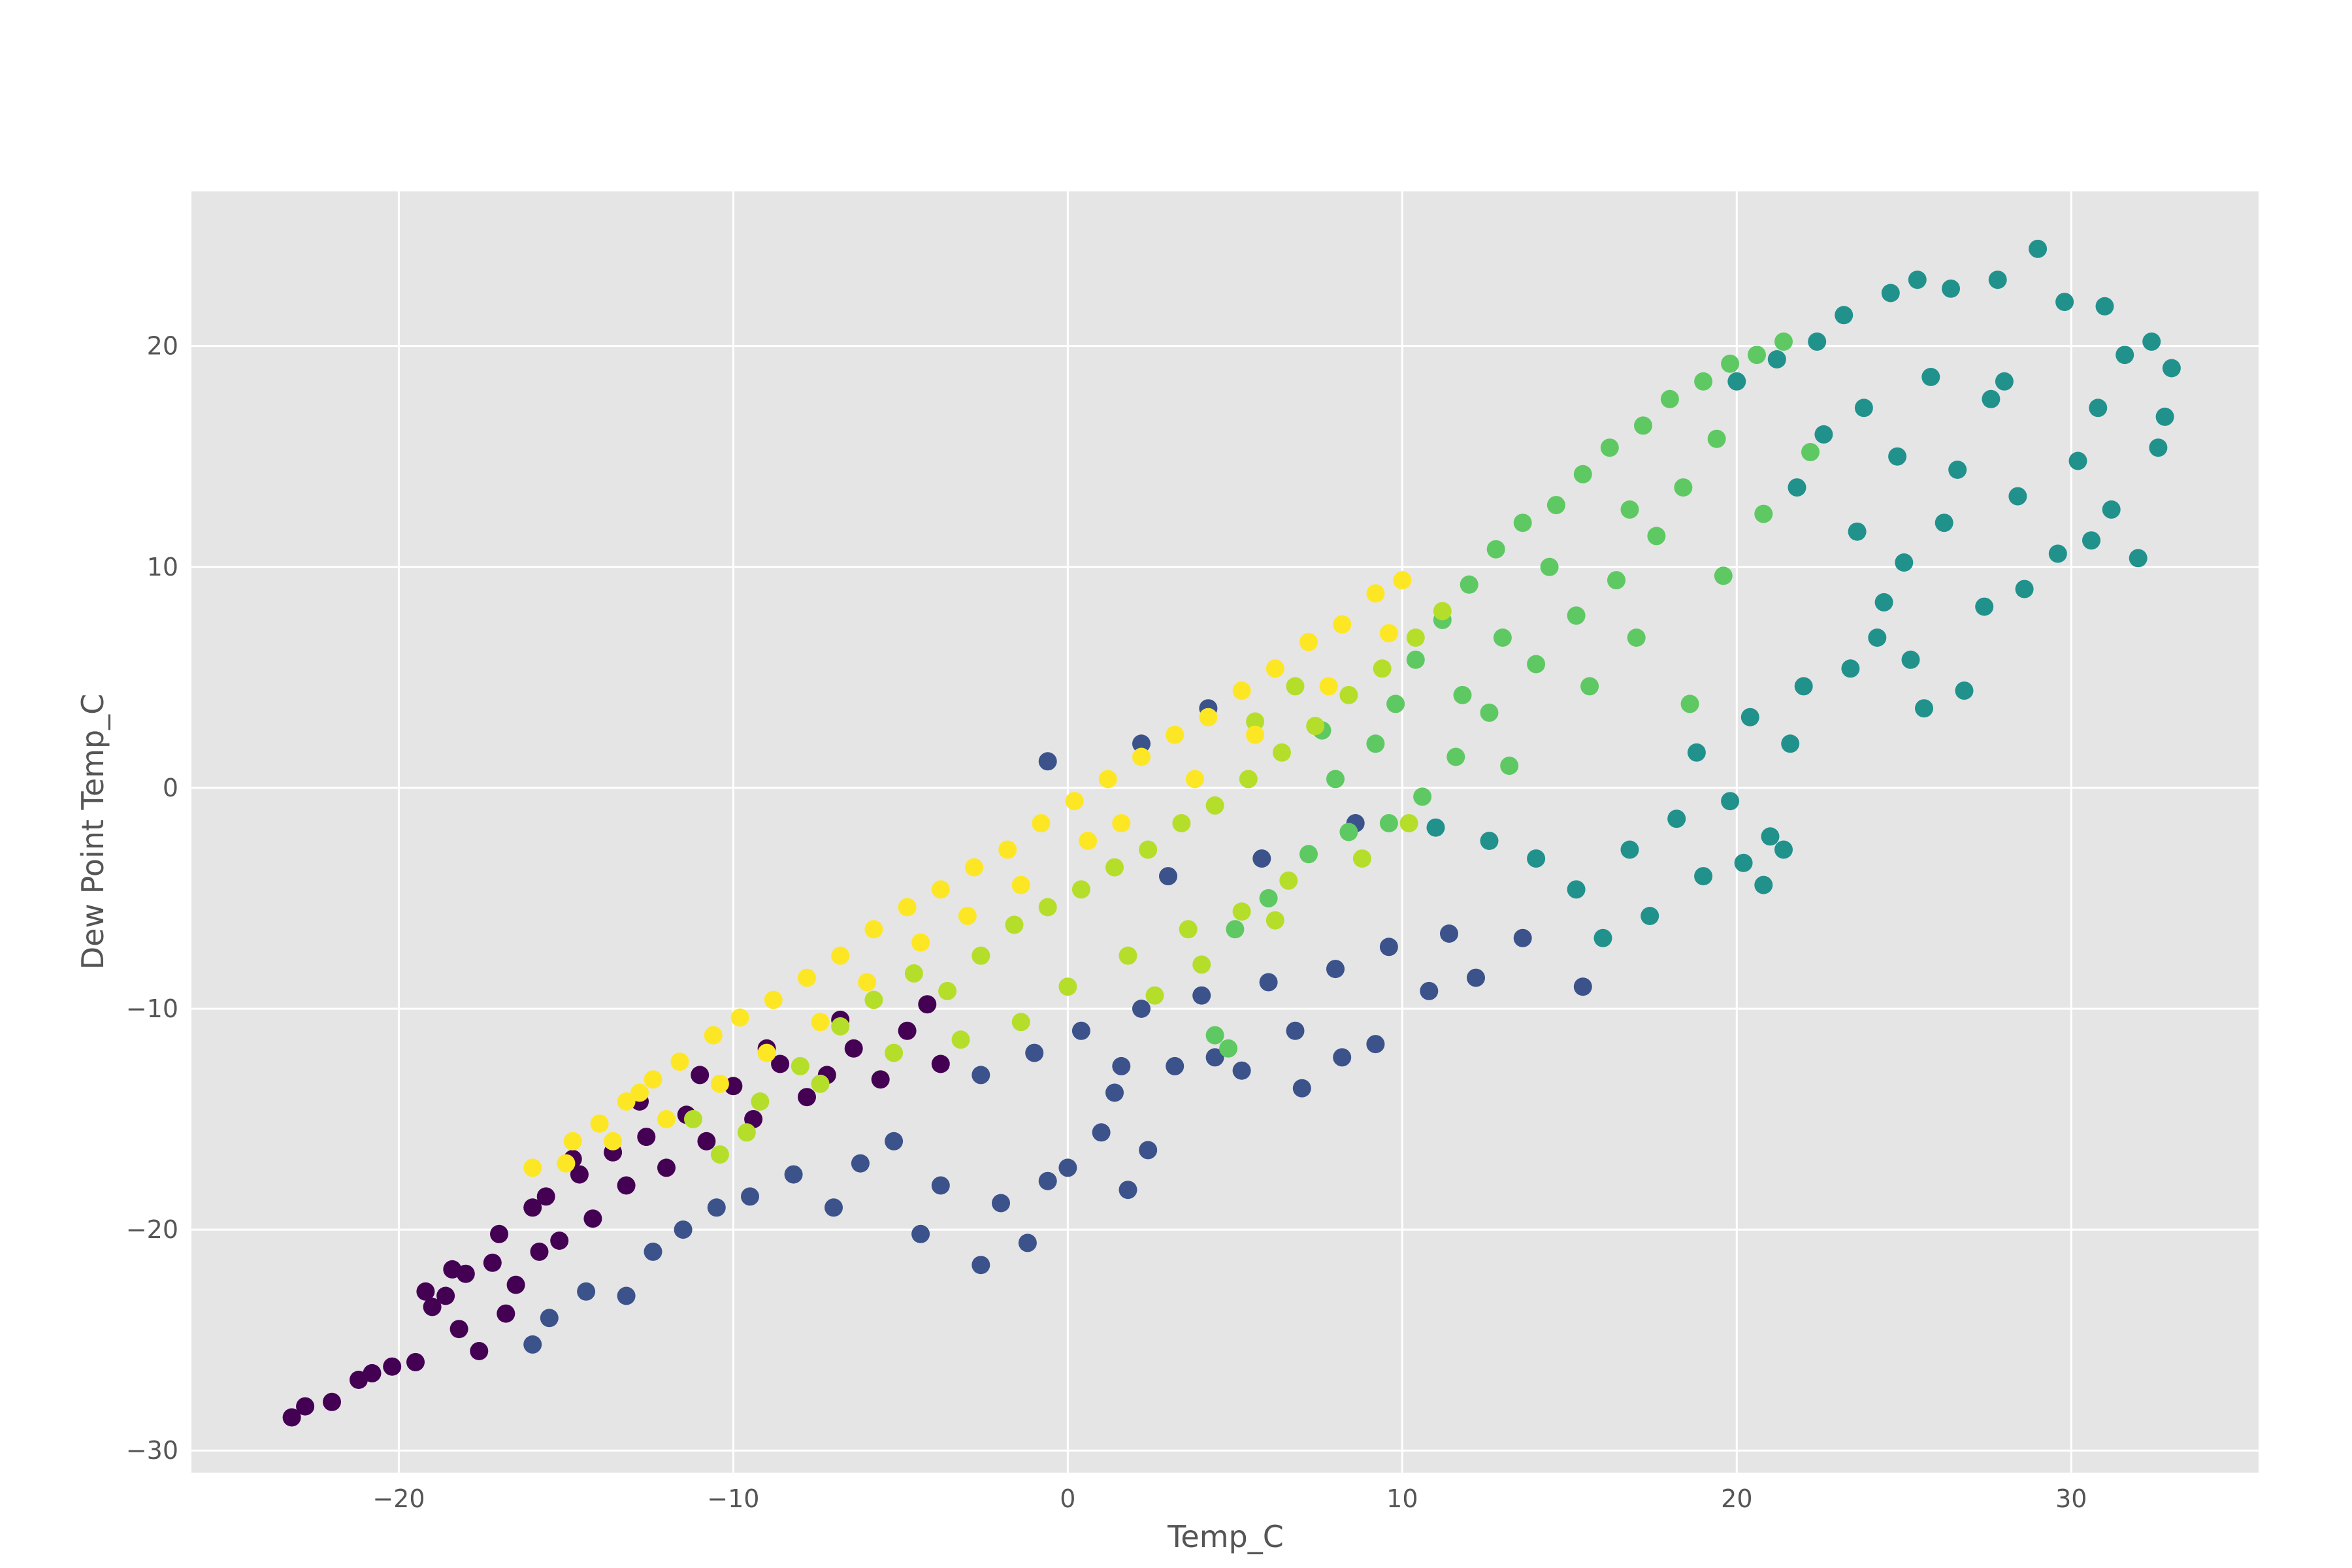  I want to click on y-axis-label: Dew Point Temp_C, so click(92, 832).